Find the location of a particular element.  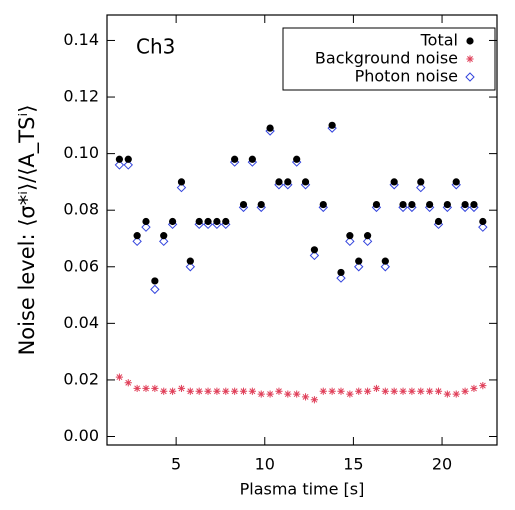

y-tick-label: 0.02 is located at coordinates (81, 378).